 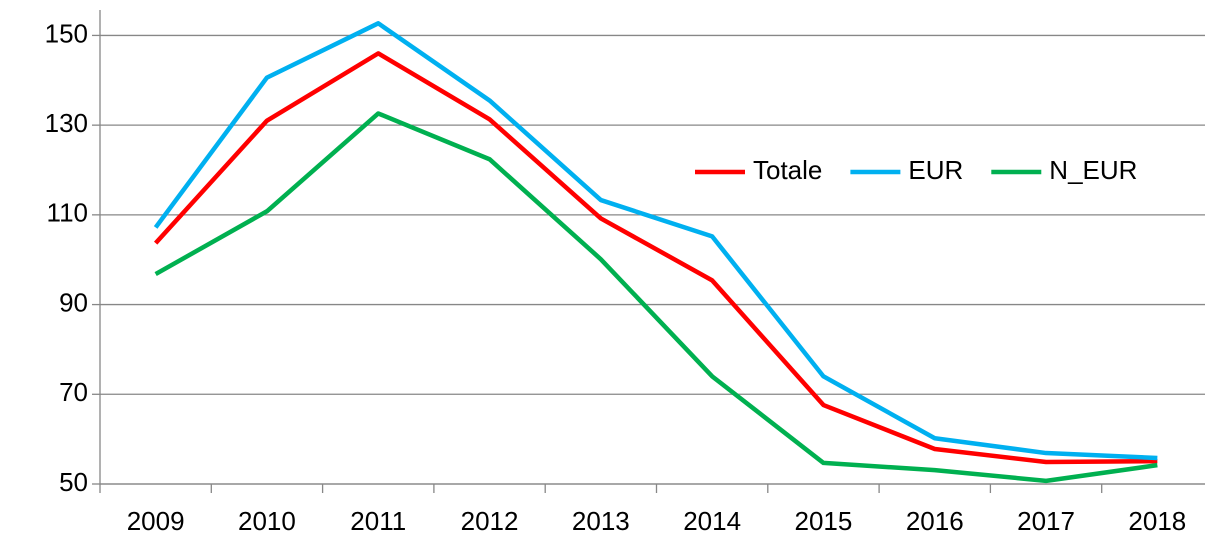 What do you see at coordinates (73, 302) in the screenshot?
I see `y-tick-label: 90` at bounding box center [73, 302].